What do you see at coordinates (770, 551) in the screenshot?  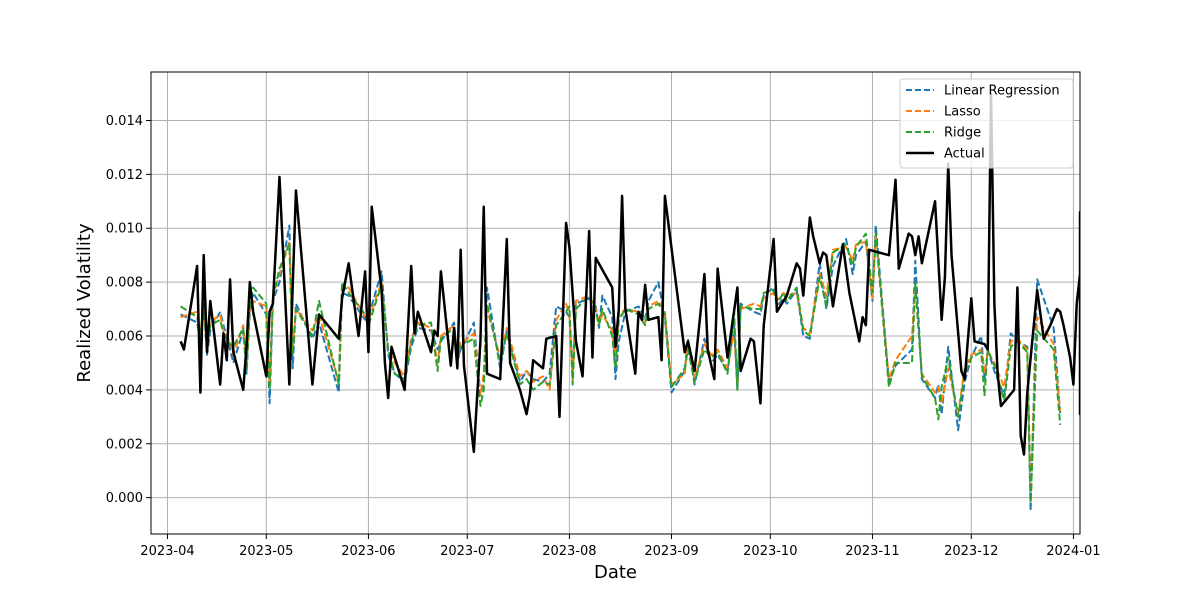 I see `x-tick-label: 2023-10` at bounding box center [770, 551].